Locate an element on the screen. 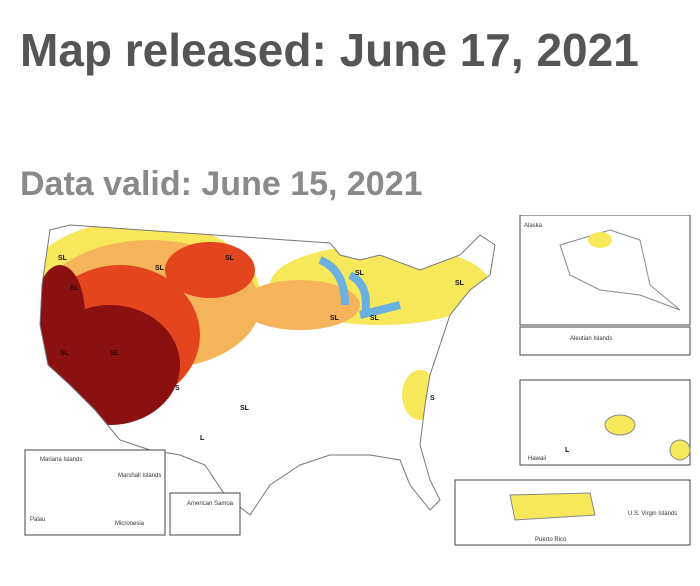  puerto-rico-shape is located at coordinates (552, 506).